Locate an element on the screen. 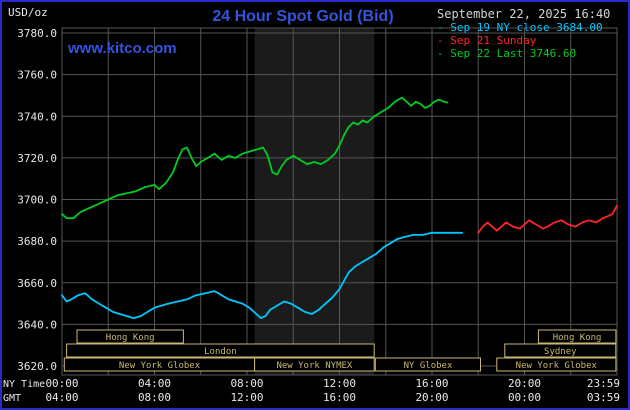 This screenshot has height=410, width=630. y-axis-tick-label: 3760.0 is located at coordinates (37, 75).